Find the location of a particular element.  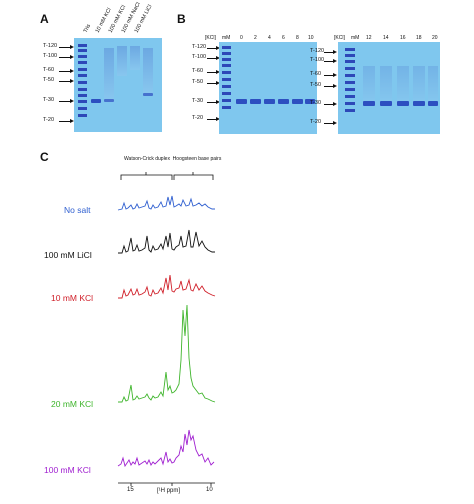

nmr-tick-label-10: 10 is located at coordinates (209, 490).